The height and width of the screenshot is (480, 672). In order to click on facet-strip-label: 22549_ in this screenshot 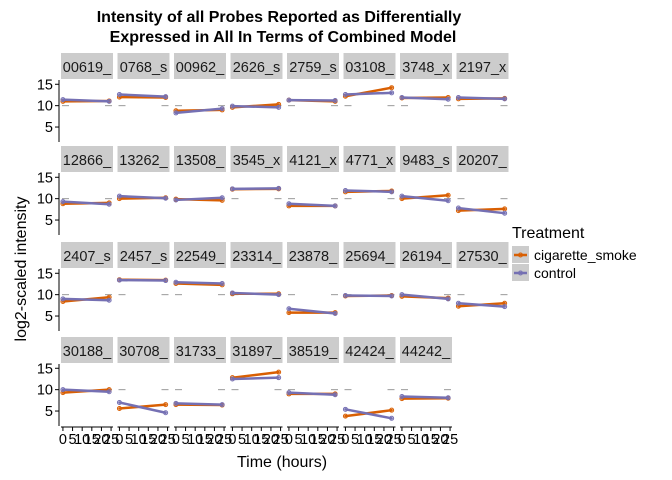, I will do `click(200, 257)`.